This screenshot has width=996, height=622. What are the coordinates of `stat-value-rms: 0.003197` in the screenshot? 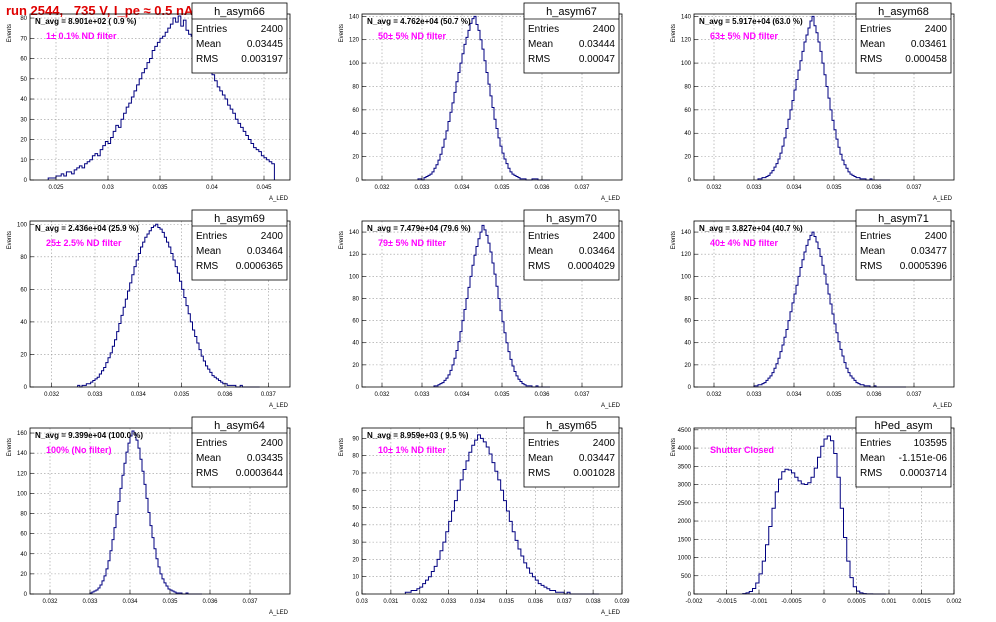 It's located at (262, 59).